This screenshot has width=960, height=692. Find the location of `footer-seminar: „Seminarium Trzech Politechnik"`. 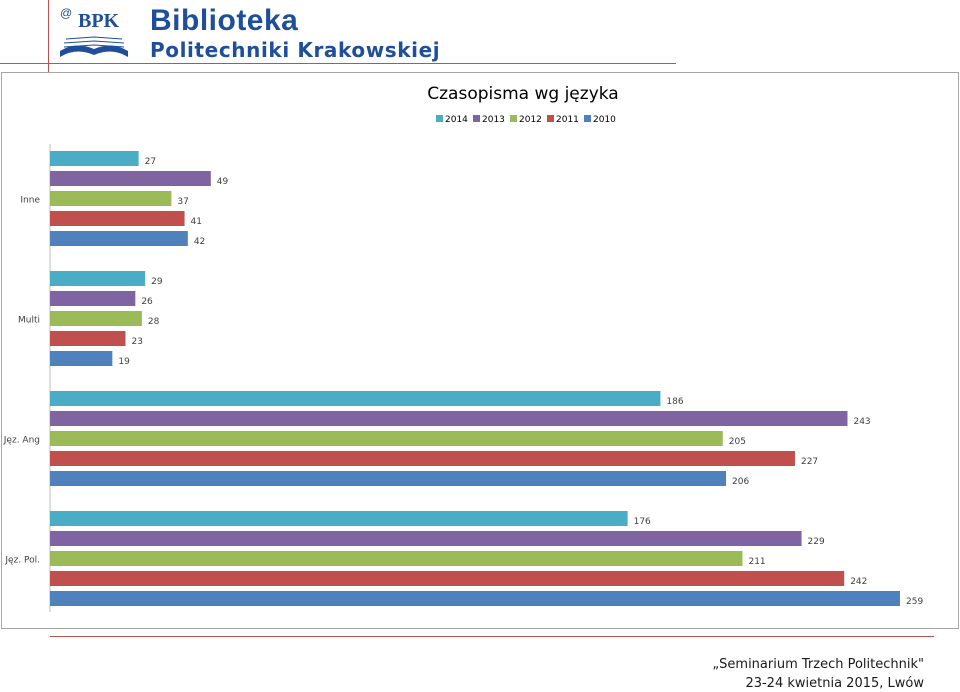

footer-seminar: „Seminarium Trzech Politechnik" is located at coordinates (818, 664).